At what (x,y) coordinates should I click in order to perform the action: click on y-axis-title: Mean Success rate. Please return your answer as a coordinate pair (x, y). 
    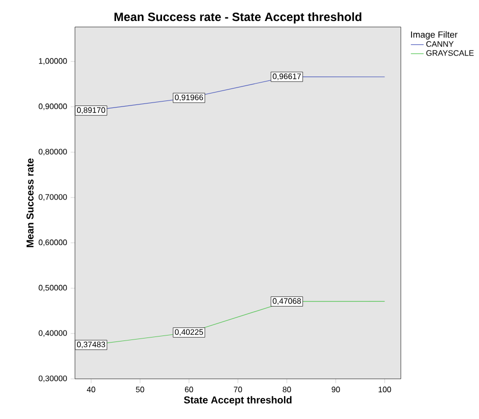
    Looking at the image, I should click on (30, 203).